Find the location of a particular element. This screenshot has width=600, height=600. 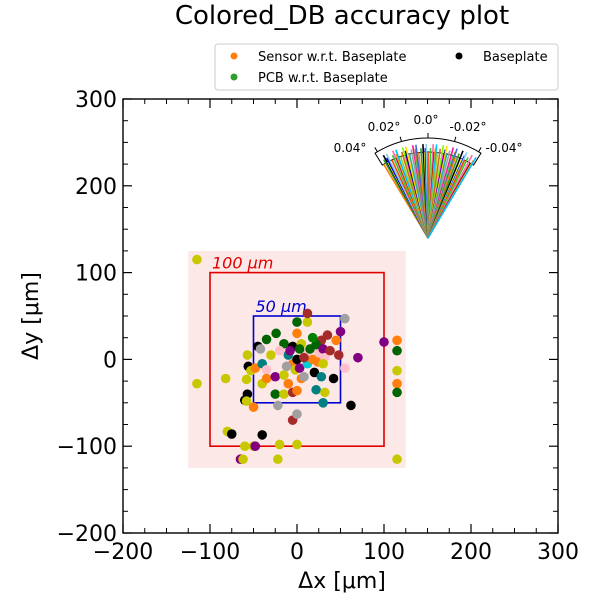

y-tick-label: 200 is located at coordinates (96, 187).